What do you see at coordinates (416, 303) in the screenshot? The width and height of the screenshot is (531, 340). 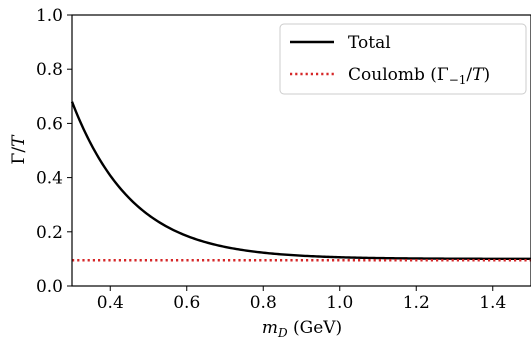 I see `x-tick-label: 1.2` at bounding box center [416, 303].